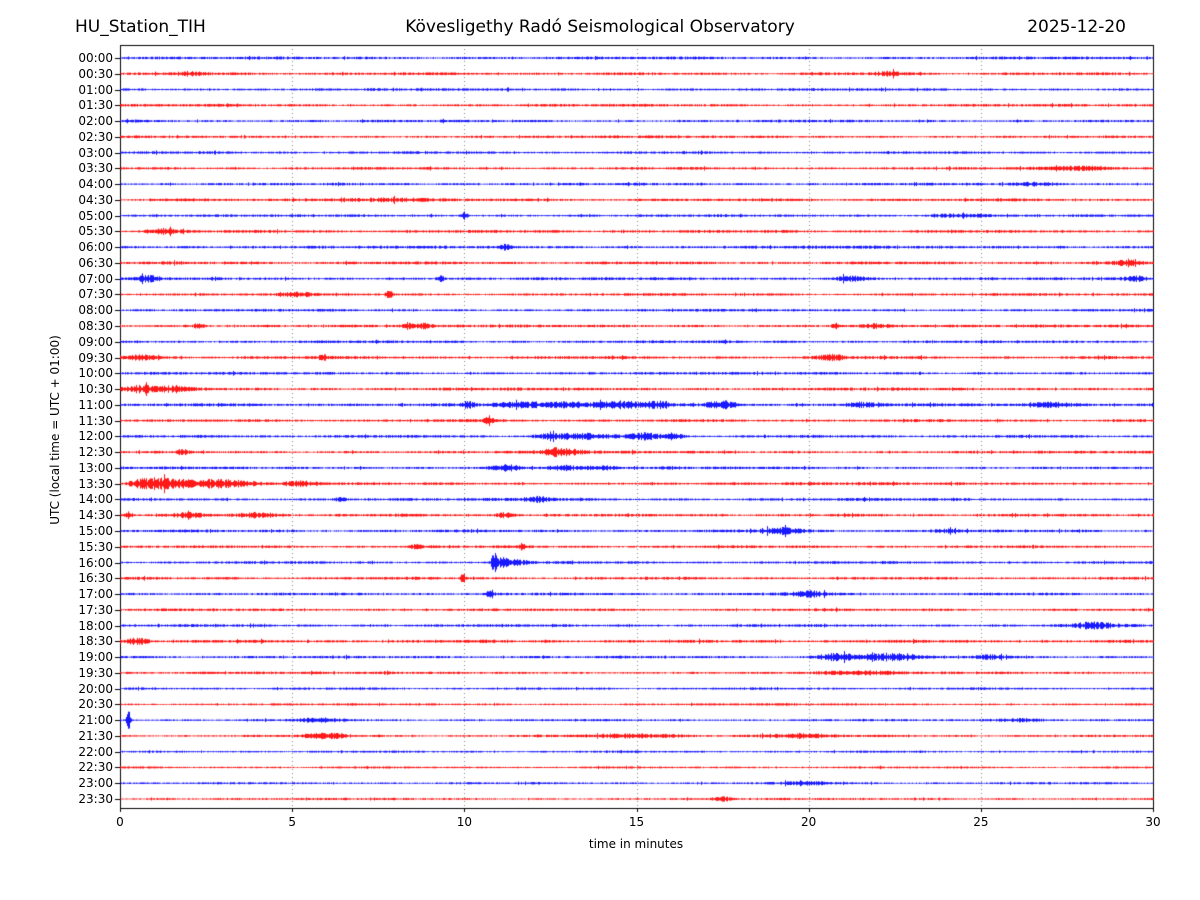 The width and height of the screenshot is (1200, 900). I want to click on x-tick-label: 5, so click(292, 822).